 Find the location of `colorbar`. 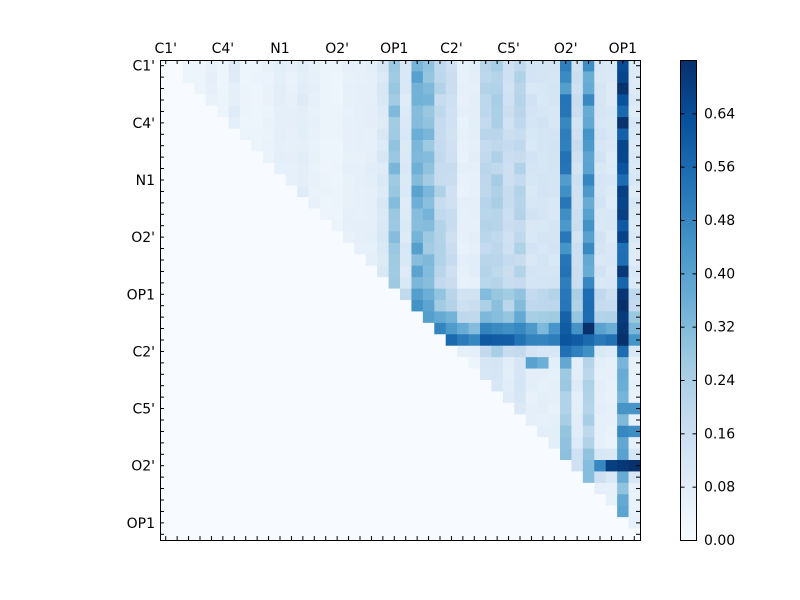

colorbar is located at coordinates (688, 300).